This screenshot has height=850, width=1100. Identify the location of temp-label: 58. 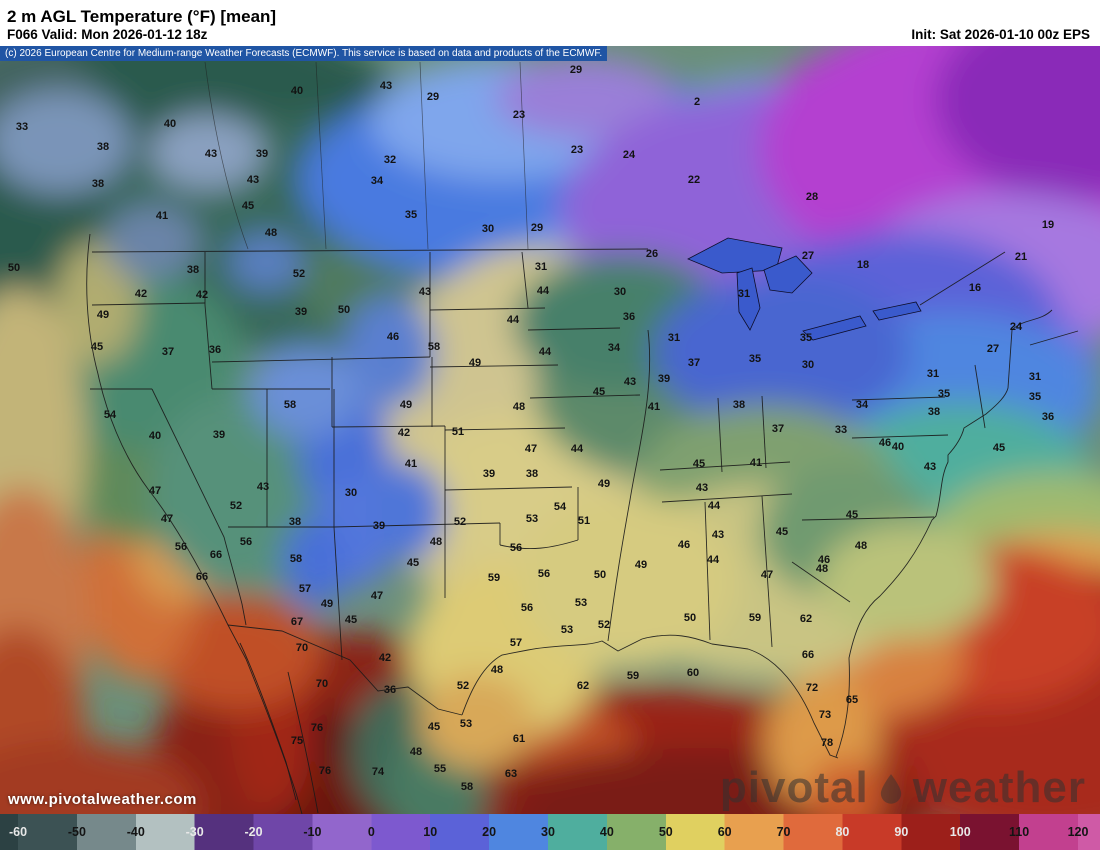
(434, 347).